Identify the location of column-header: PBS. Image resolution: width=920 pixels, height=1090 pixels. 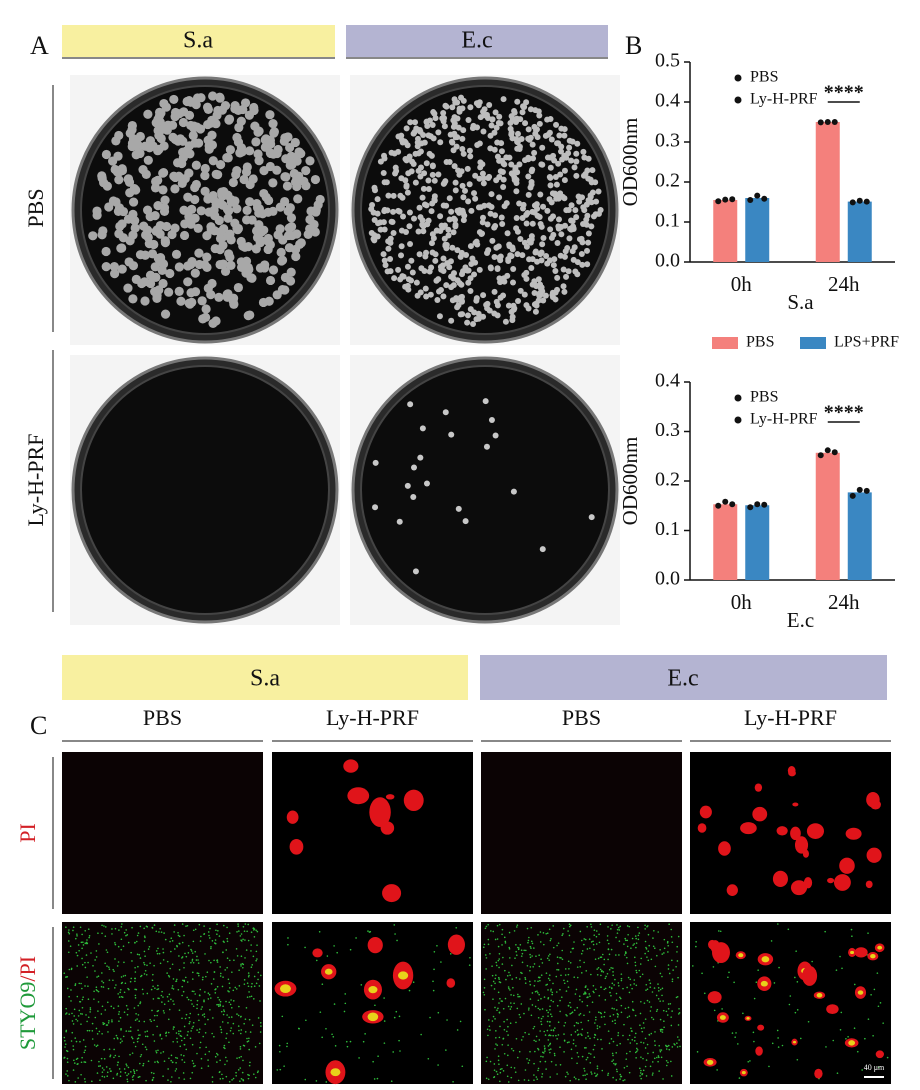
(581, 717).